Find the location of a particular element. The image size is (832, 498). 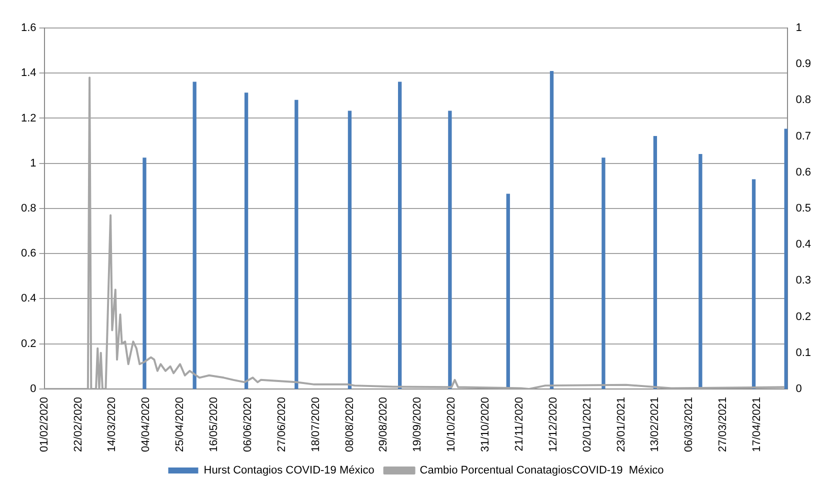

x-tick-label: 27/03/2021 is located at coordinates (723, 424).